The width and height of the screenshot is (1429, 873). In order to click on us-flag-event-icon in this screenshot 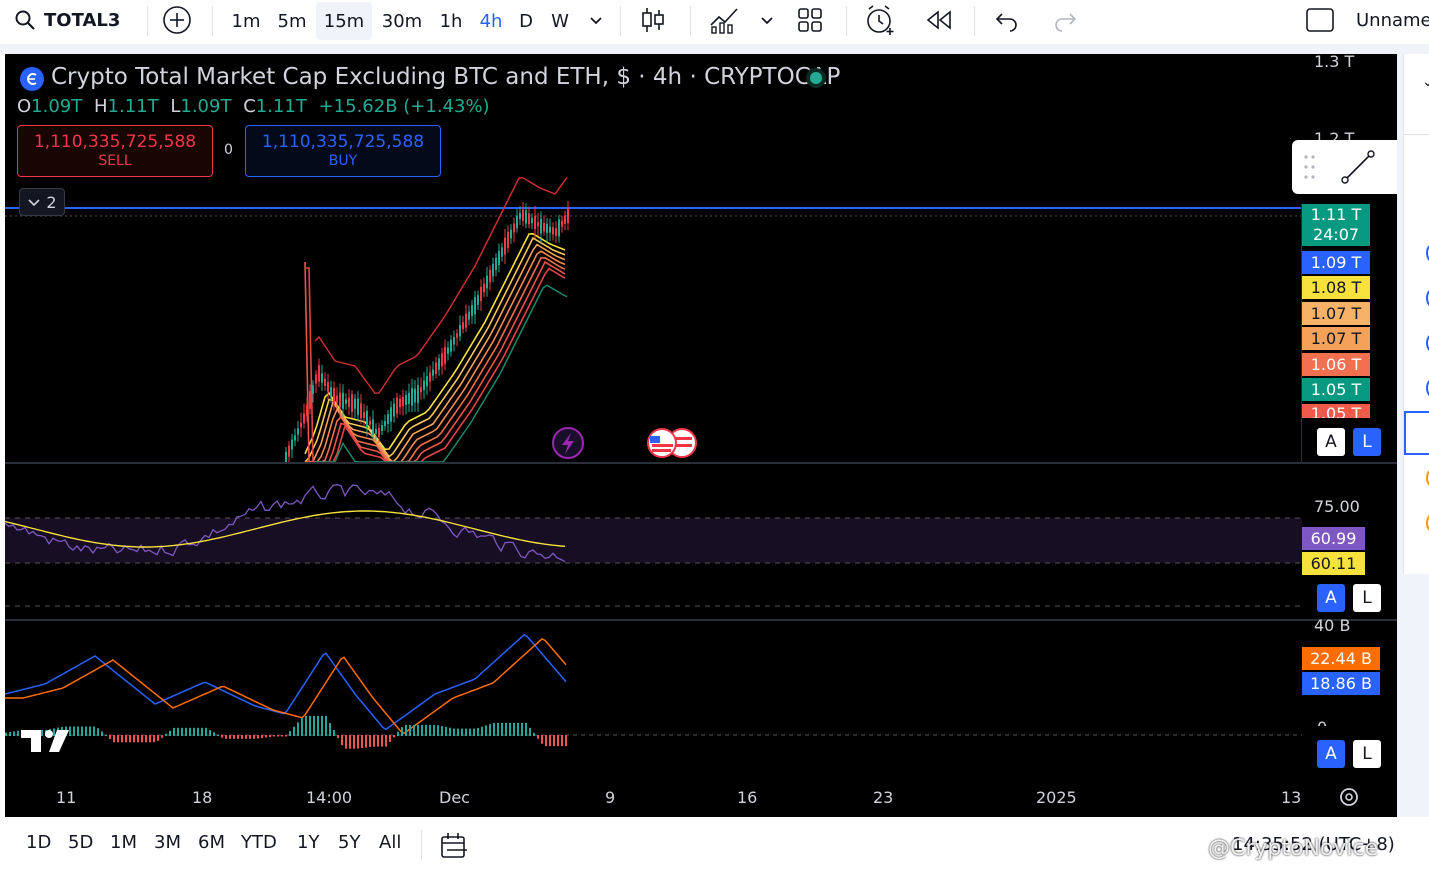, I will do `click(672, 443)`.